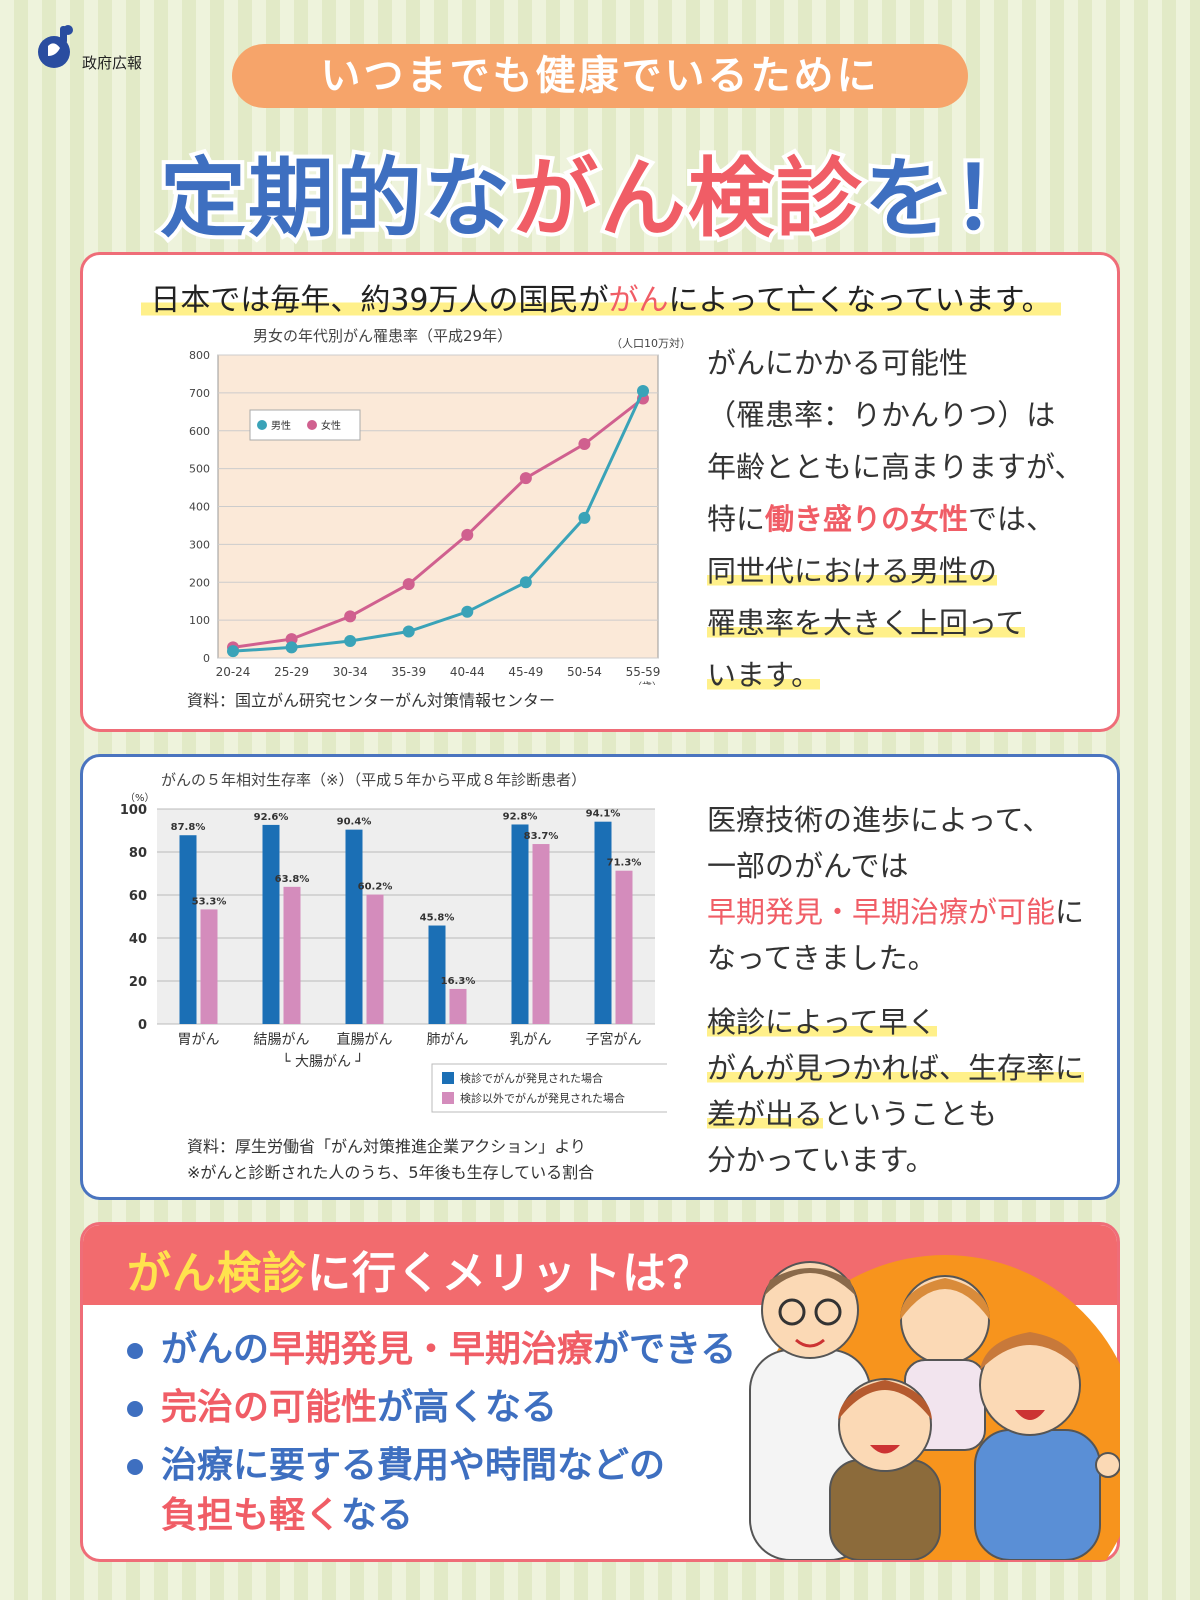 Image resolution: width=1200 pixels, height=1600 pixels. Describe the element at coordinates (912, 675) in the screenshot. I see `text-line: います。` at that location.